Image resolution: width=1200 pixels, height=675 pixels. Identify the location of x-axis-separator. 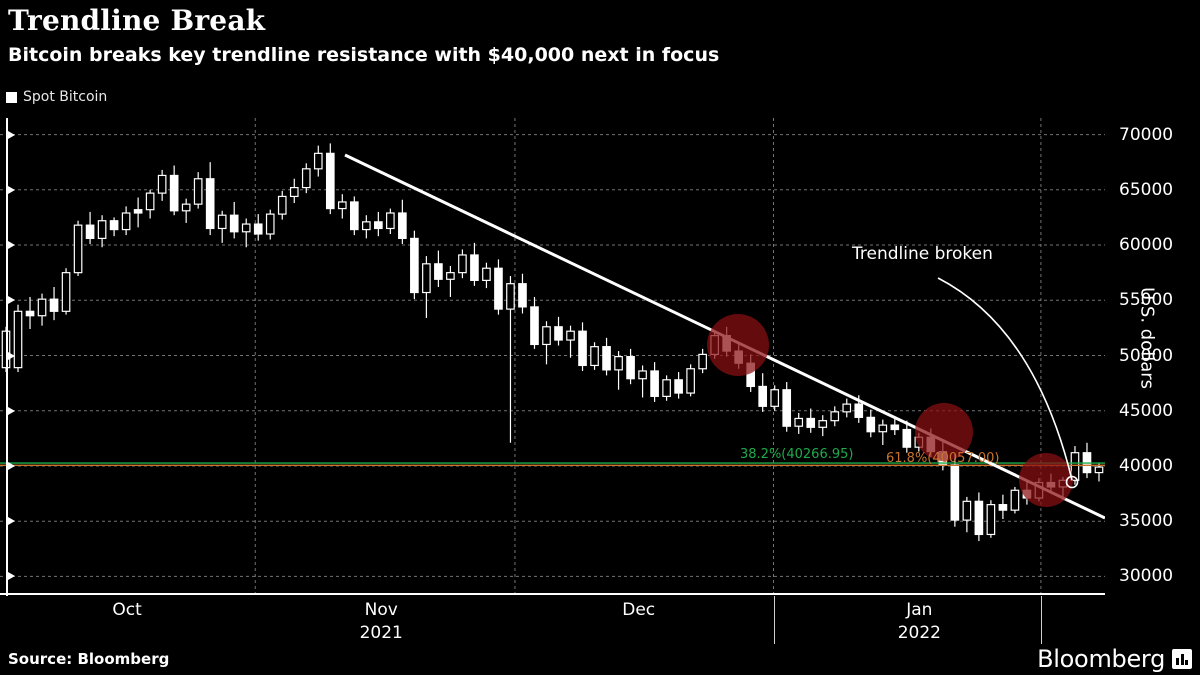
(1041, 620).